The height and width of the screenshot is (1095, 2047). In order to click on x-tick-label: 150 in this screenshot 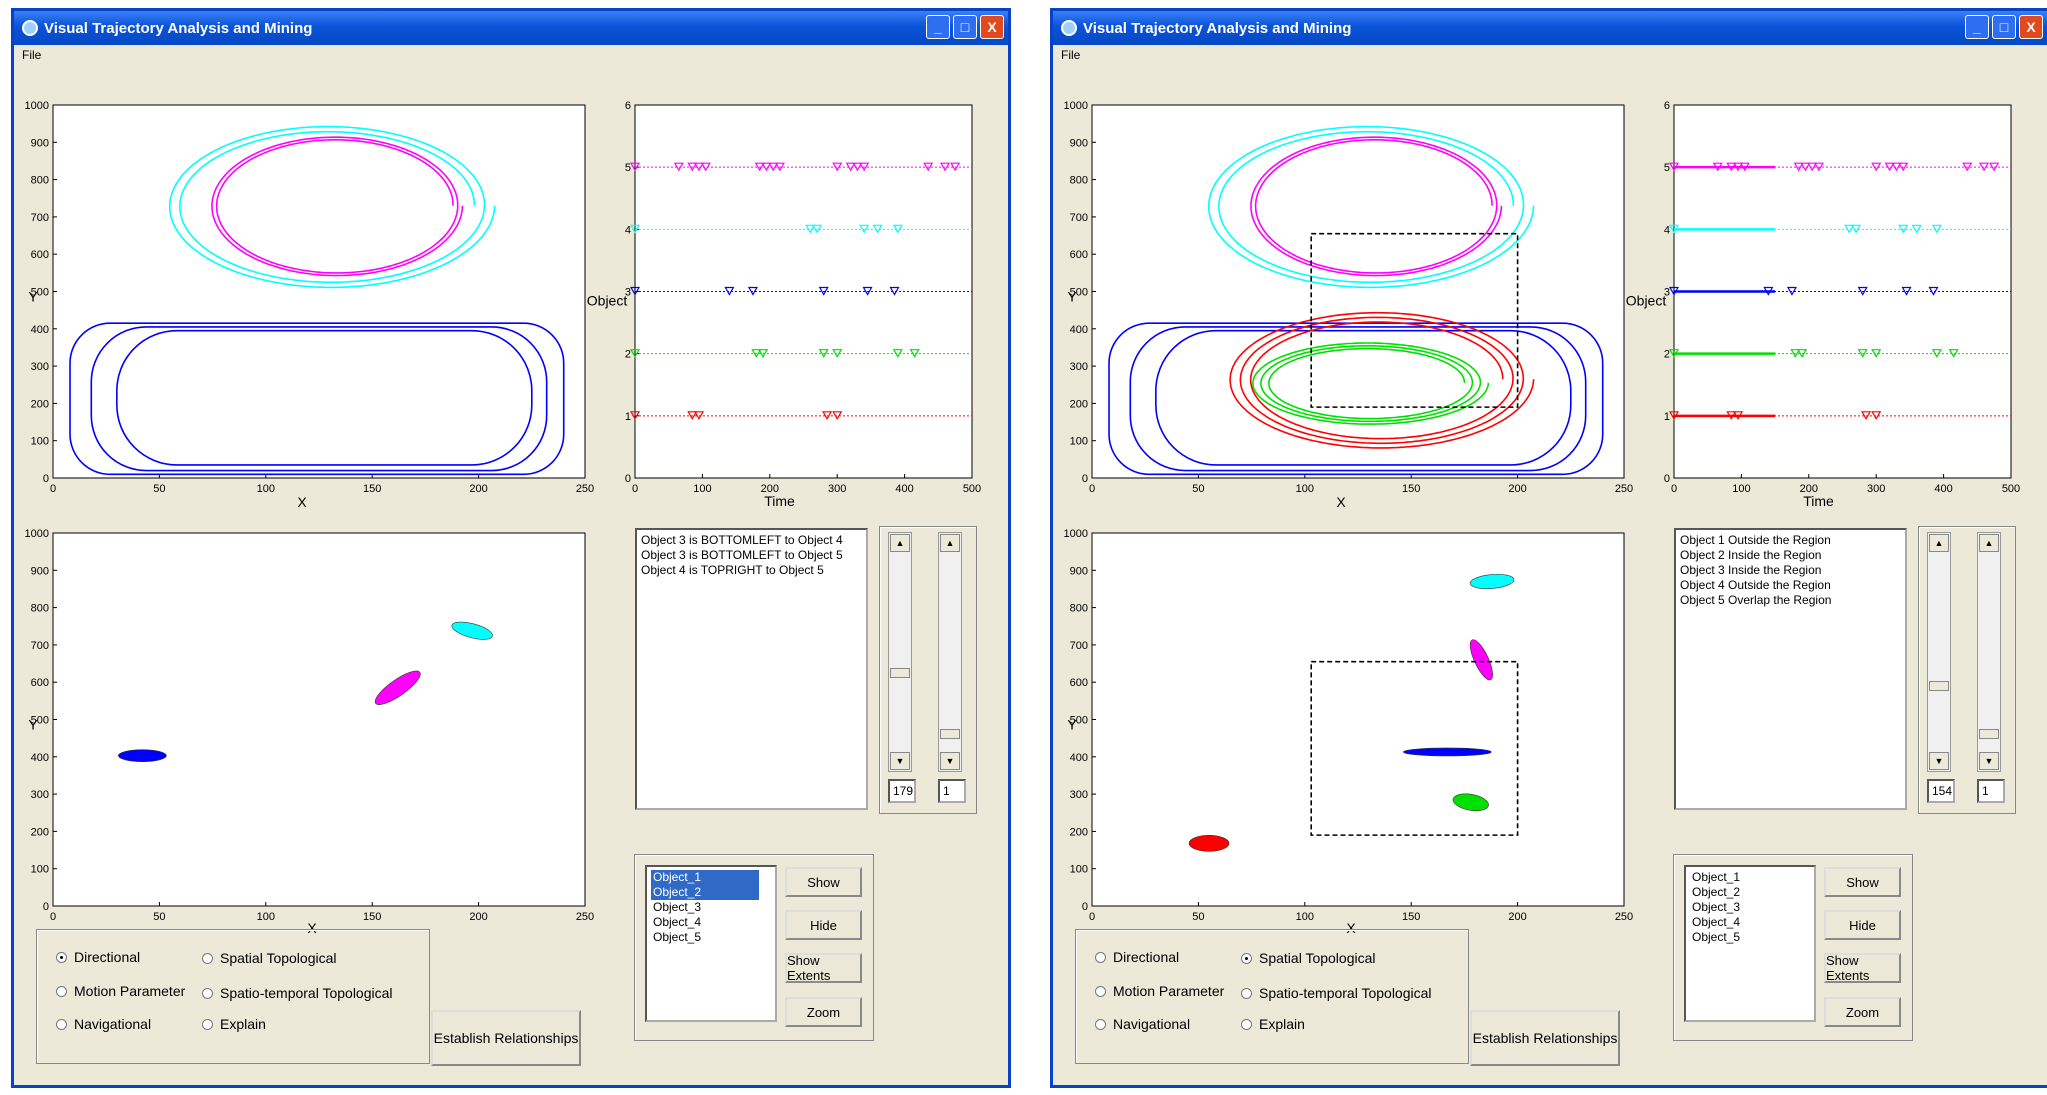, I will do `click(1411, 489)`.